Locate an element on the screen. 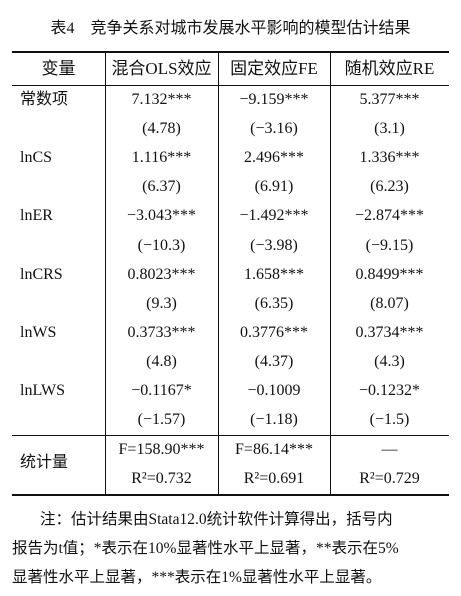 The width and height of the screenshot is (461, 596). header-cell: 随机效应RE is located at coordinates (389, 68).